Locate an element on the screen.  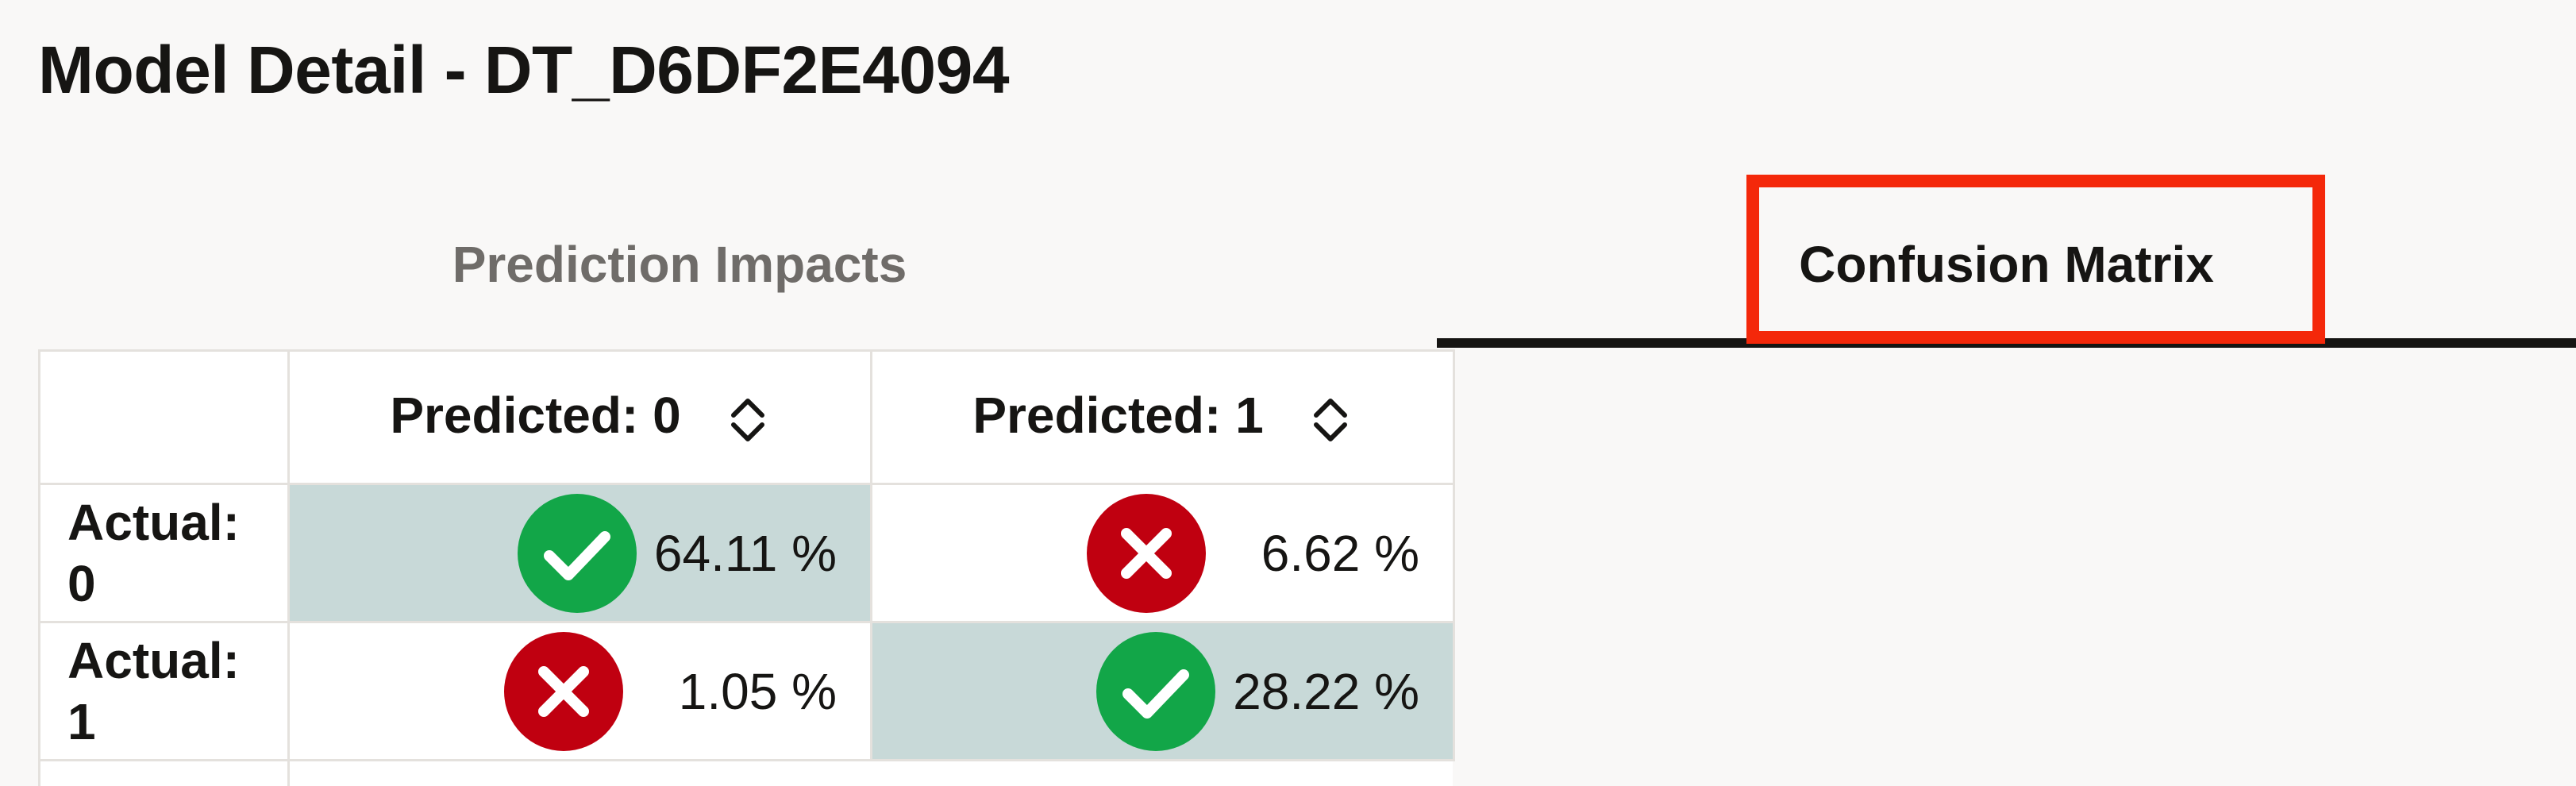
column-header-label: Predicted: 1 is located at coordinates (1118, 416).